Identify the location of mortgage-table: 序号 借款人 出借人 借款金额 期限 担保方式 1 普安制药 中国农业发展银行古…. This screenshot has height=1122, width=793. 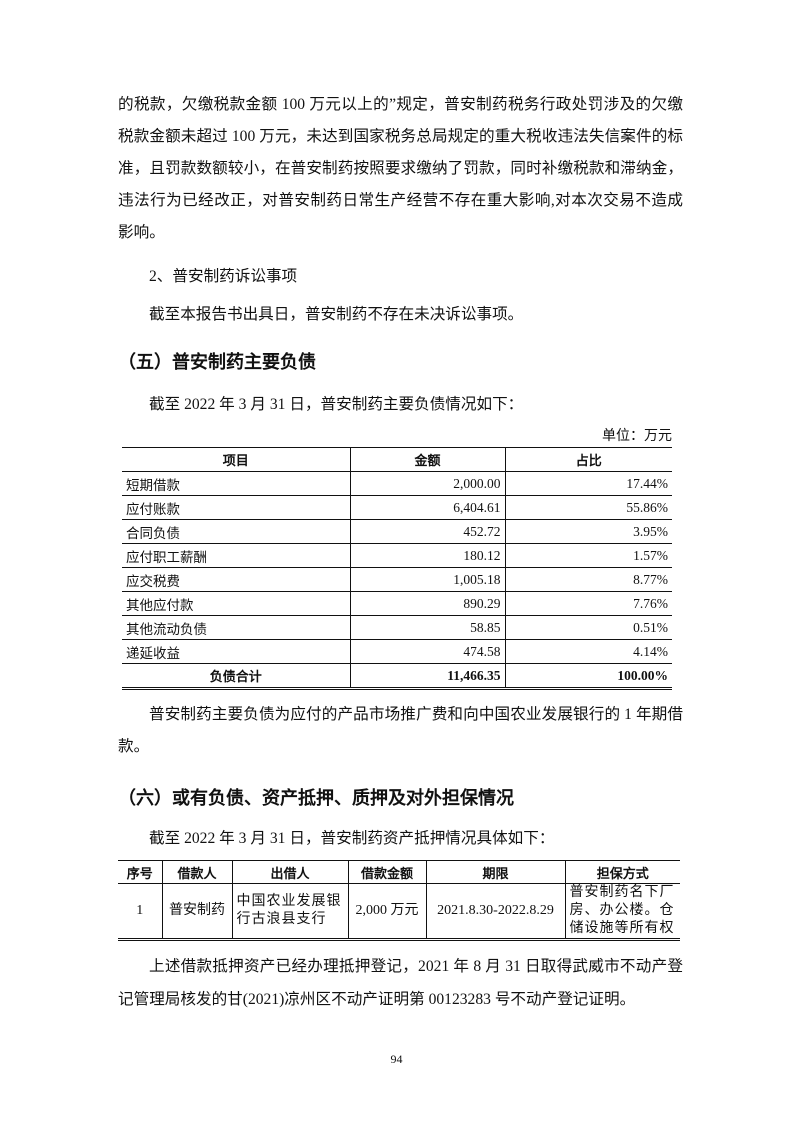
(399, 900).